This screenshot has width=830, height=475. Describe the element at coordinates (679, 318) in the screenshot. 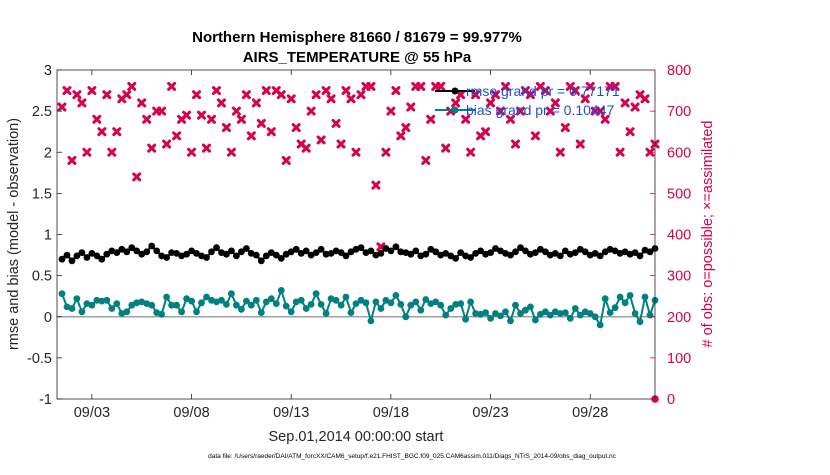

I see `y-right-tick-label: 200` at that location.